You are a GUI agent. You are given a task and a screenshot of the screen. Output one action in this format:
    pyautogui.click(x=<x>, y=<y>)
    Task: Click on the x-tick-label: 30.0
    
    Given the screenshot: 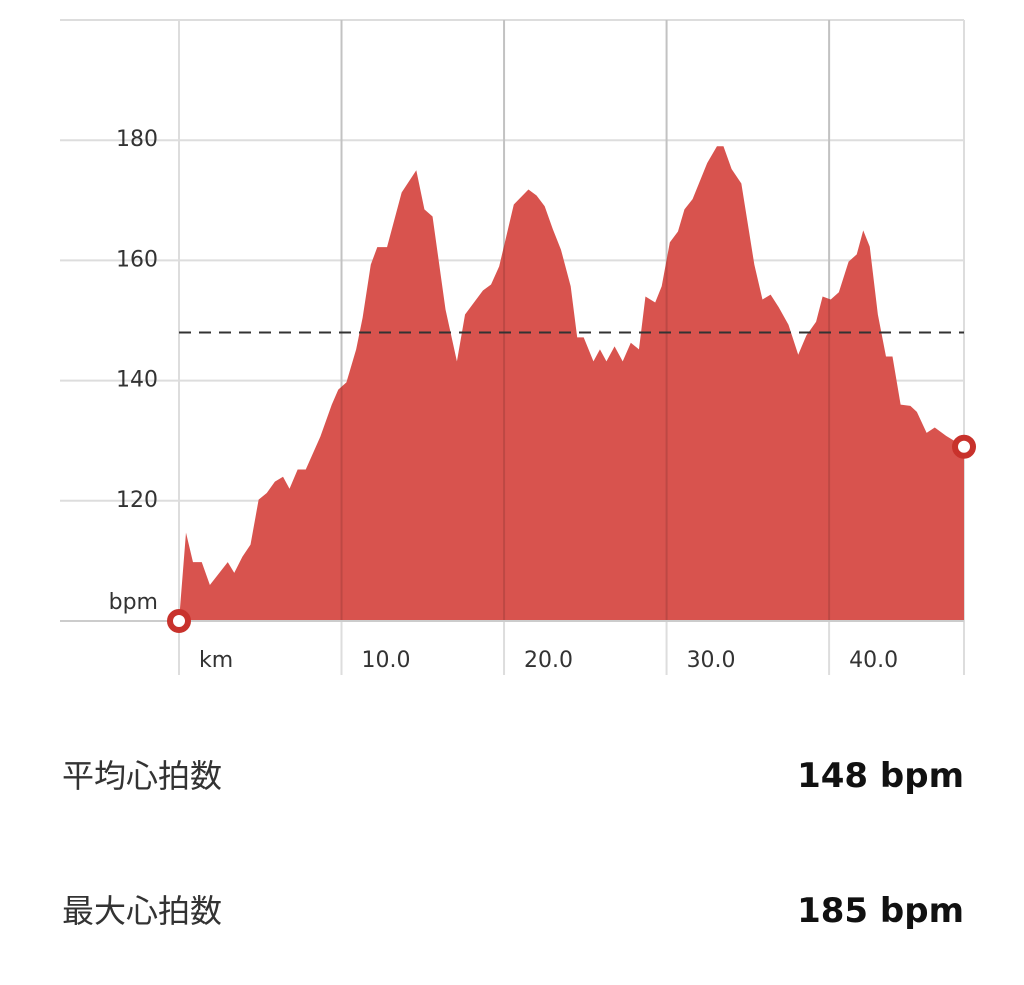 What is the action you would take?
    pyautogui.click(x=711, y=660)
    